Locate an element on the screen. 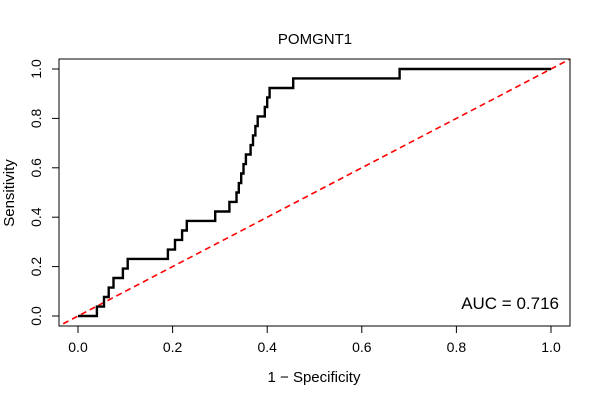 This screenshot has height=400, width=600. x-axis-label: 1 − Specificity is located at coordinates (314, 377).